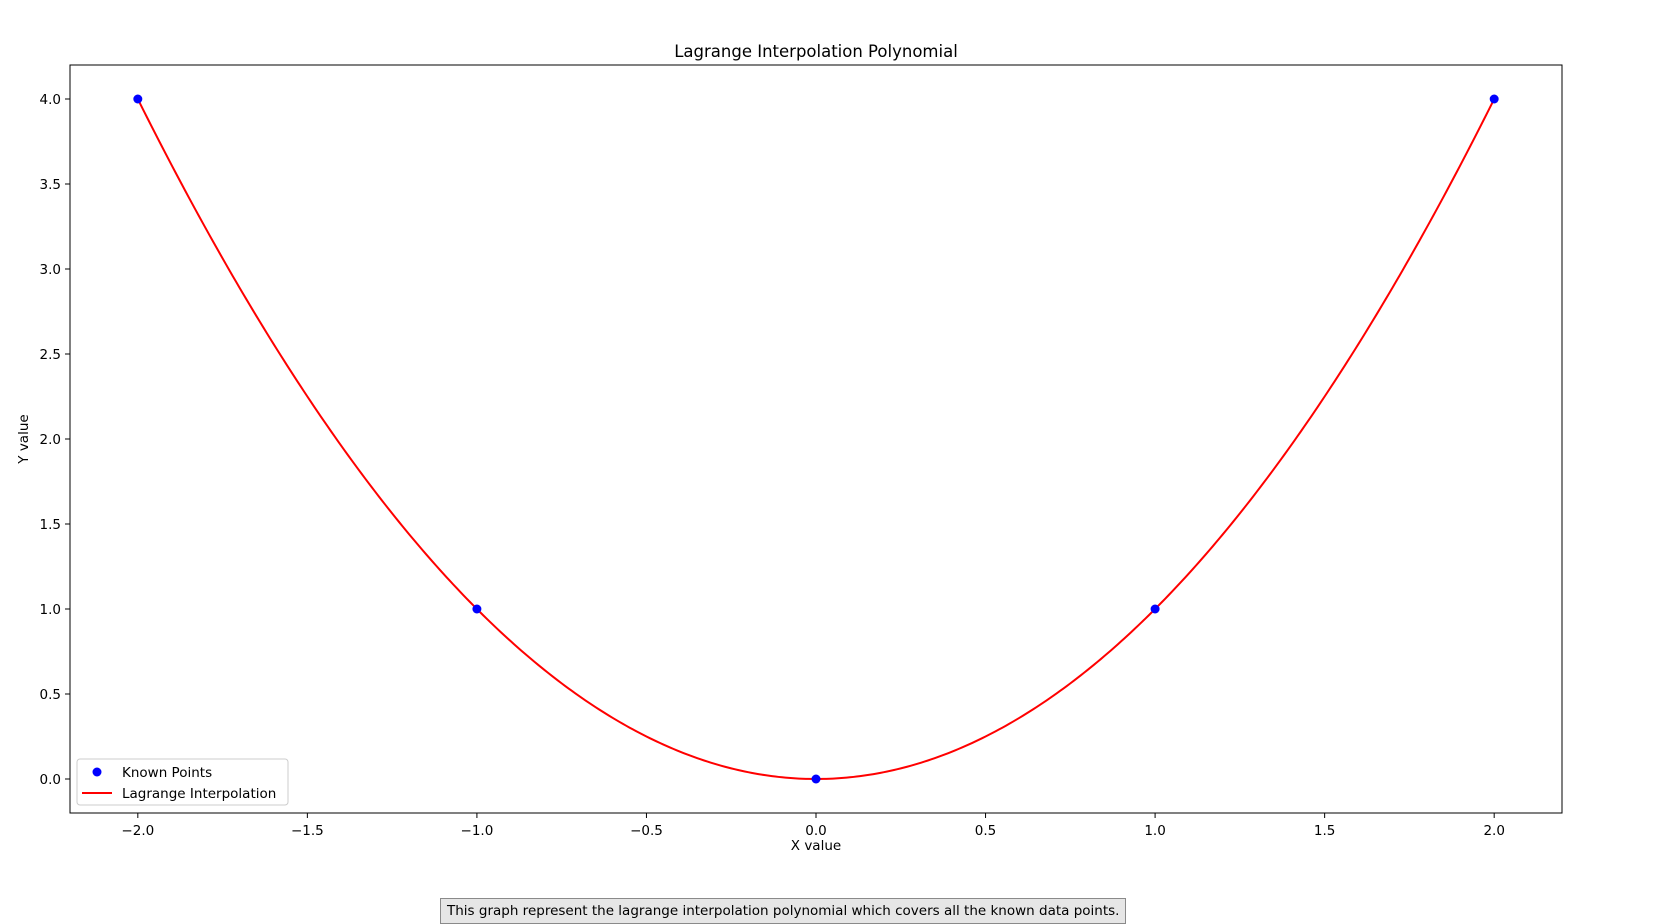 This screenshot has height=924, width=1655. I want to click on x-tick-label: 1.5, so click(1324, 831).